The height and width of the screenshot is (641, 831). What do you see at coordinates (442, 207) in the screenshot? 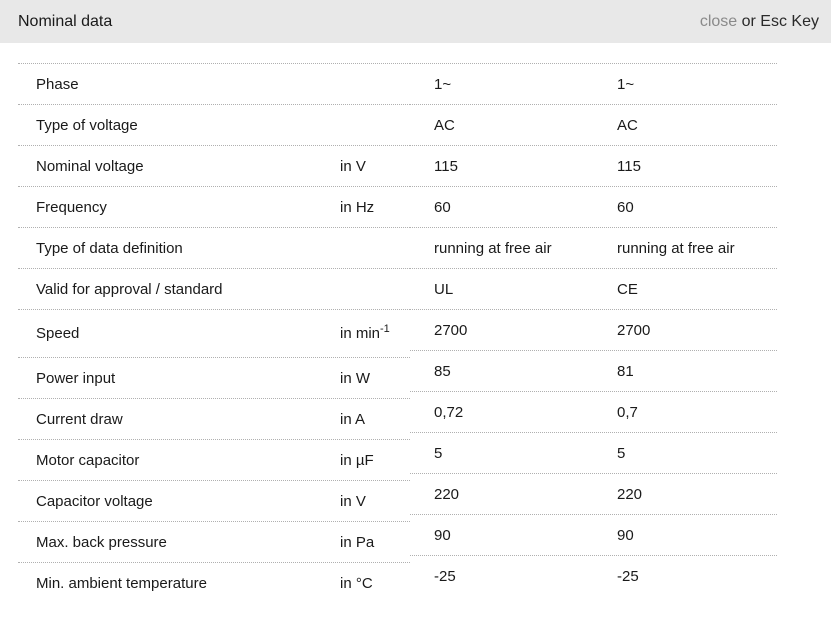
I see `spec-value-col1: 60` at bounding box center [442, 207].